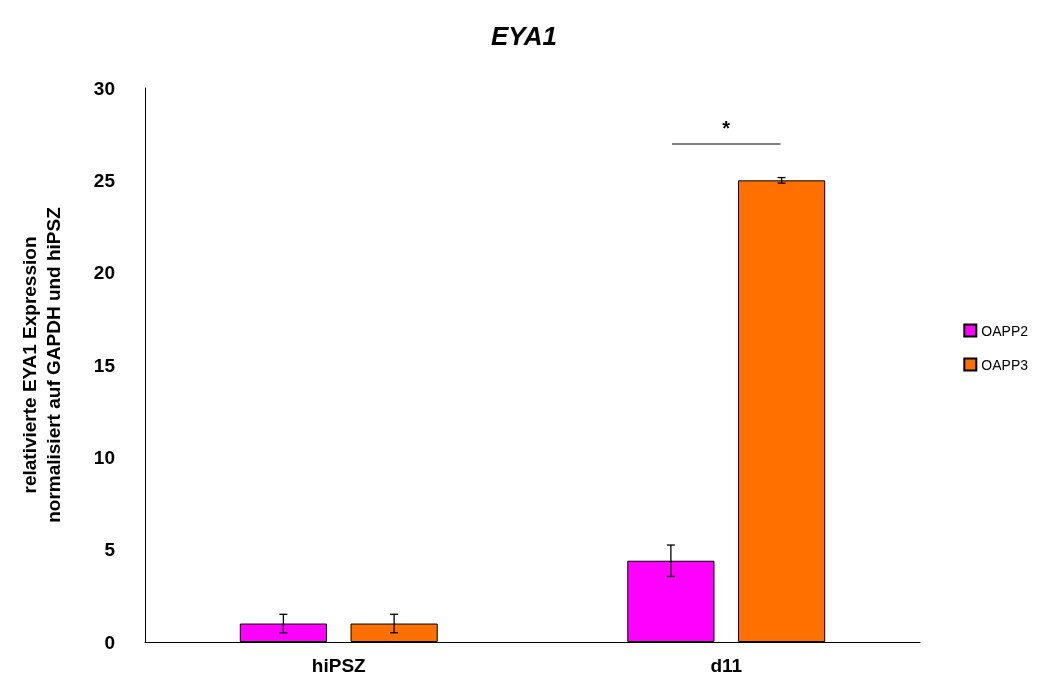 The height and width of the screenshot is (695, 1048). Describe the element at coordinates (104, 180) in the screenshot. I see `y-tick-label: 25` at that location.